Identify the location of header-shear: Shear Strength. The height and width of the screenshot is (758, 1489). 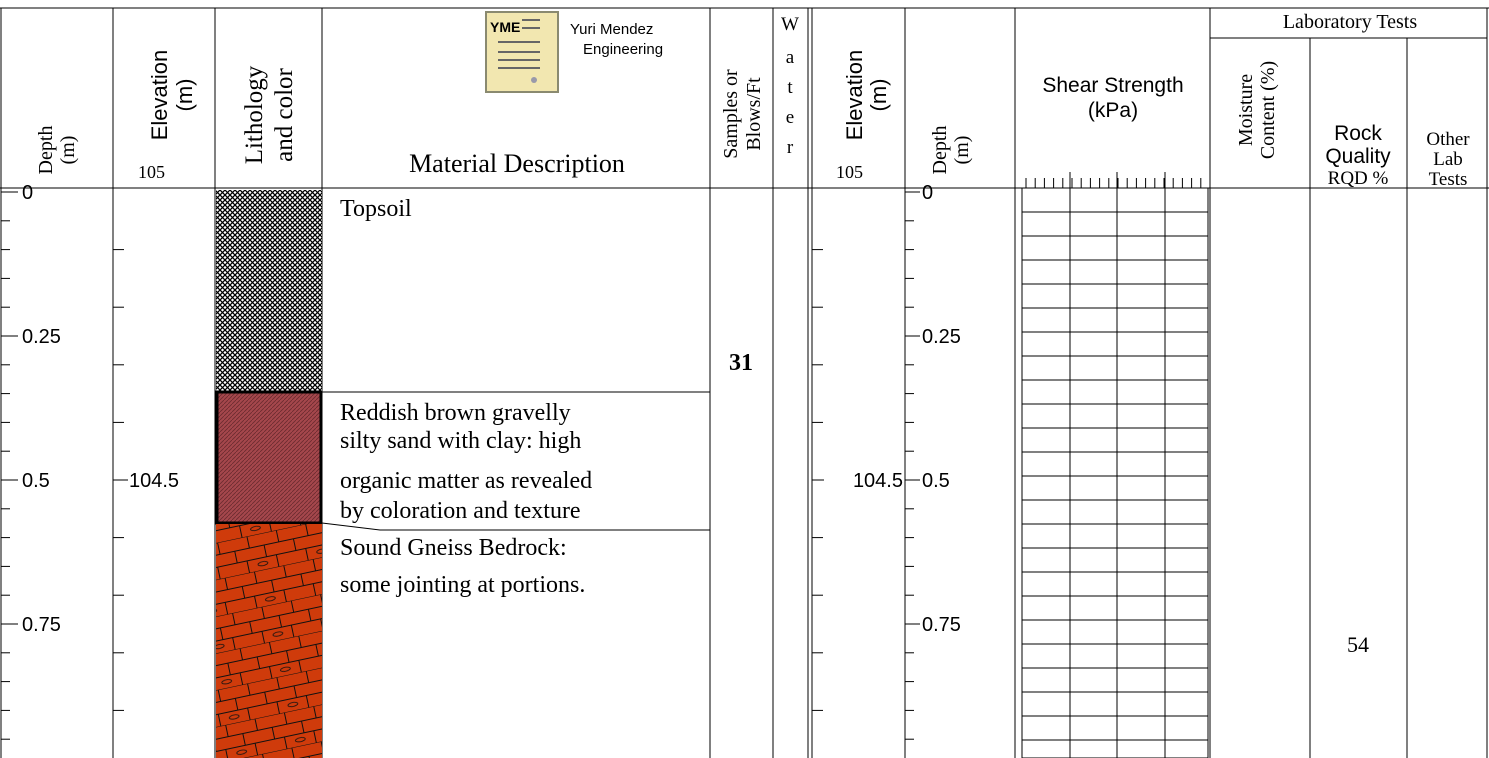
(1112, 85).